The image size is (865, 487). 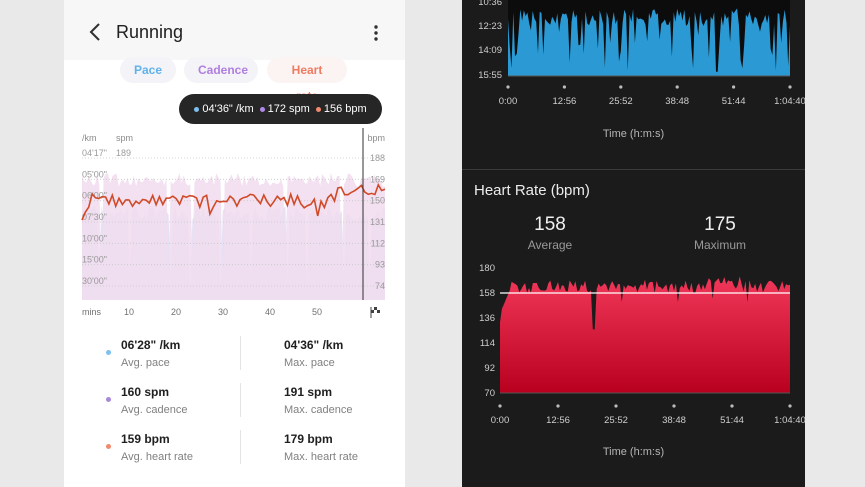 I want to click on pace-x-axis-label: Time (h:m:s), so click(x=633, y=134).